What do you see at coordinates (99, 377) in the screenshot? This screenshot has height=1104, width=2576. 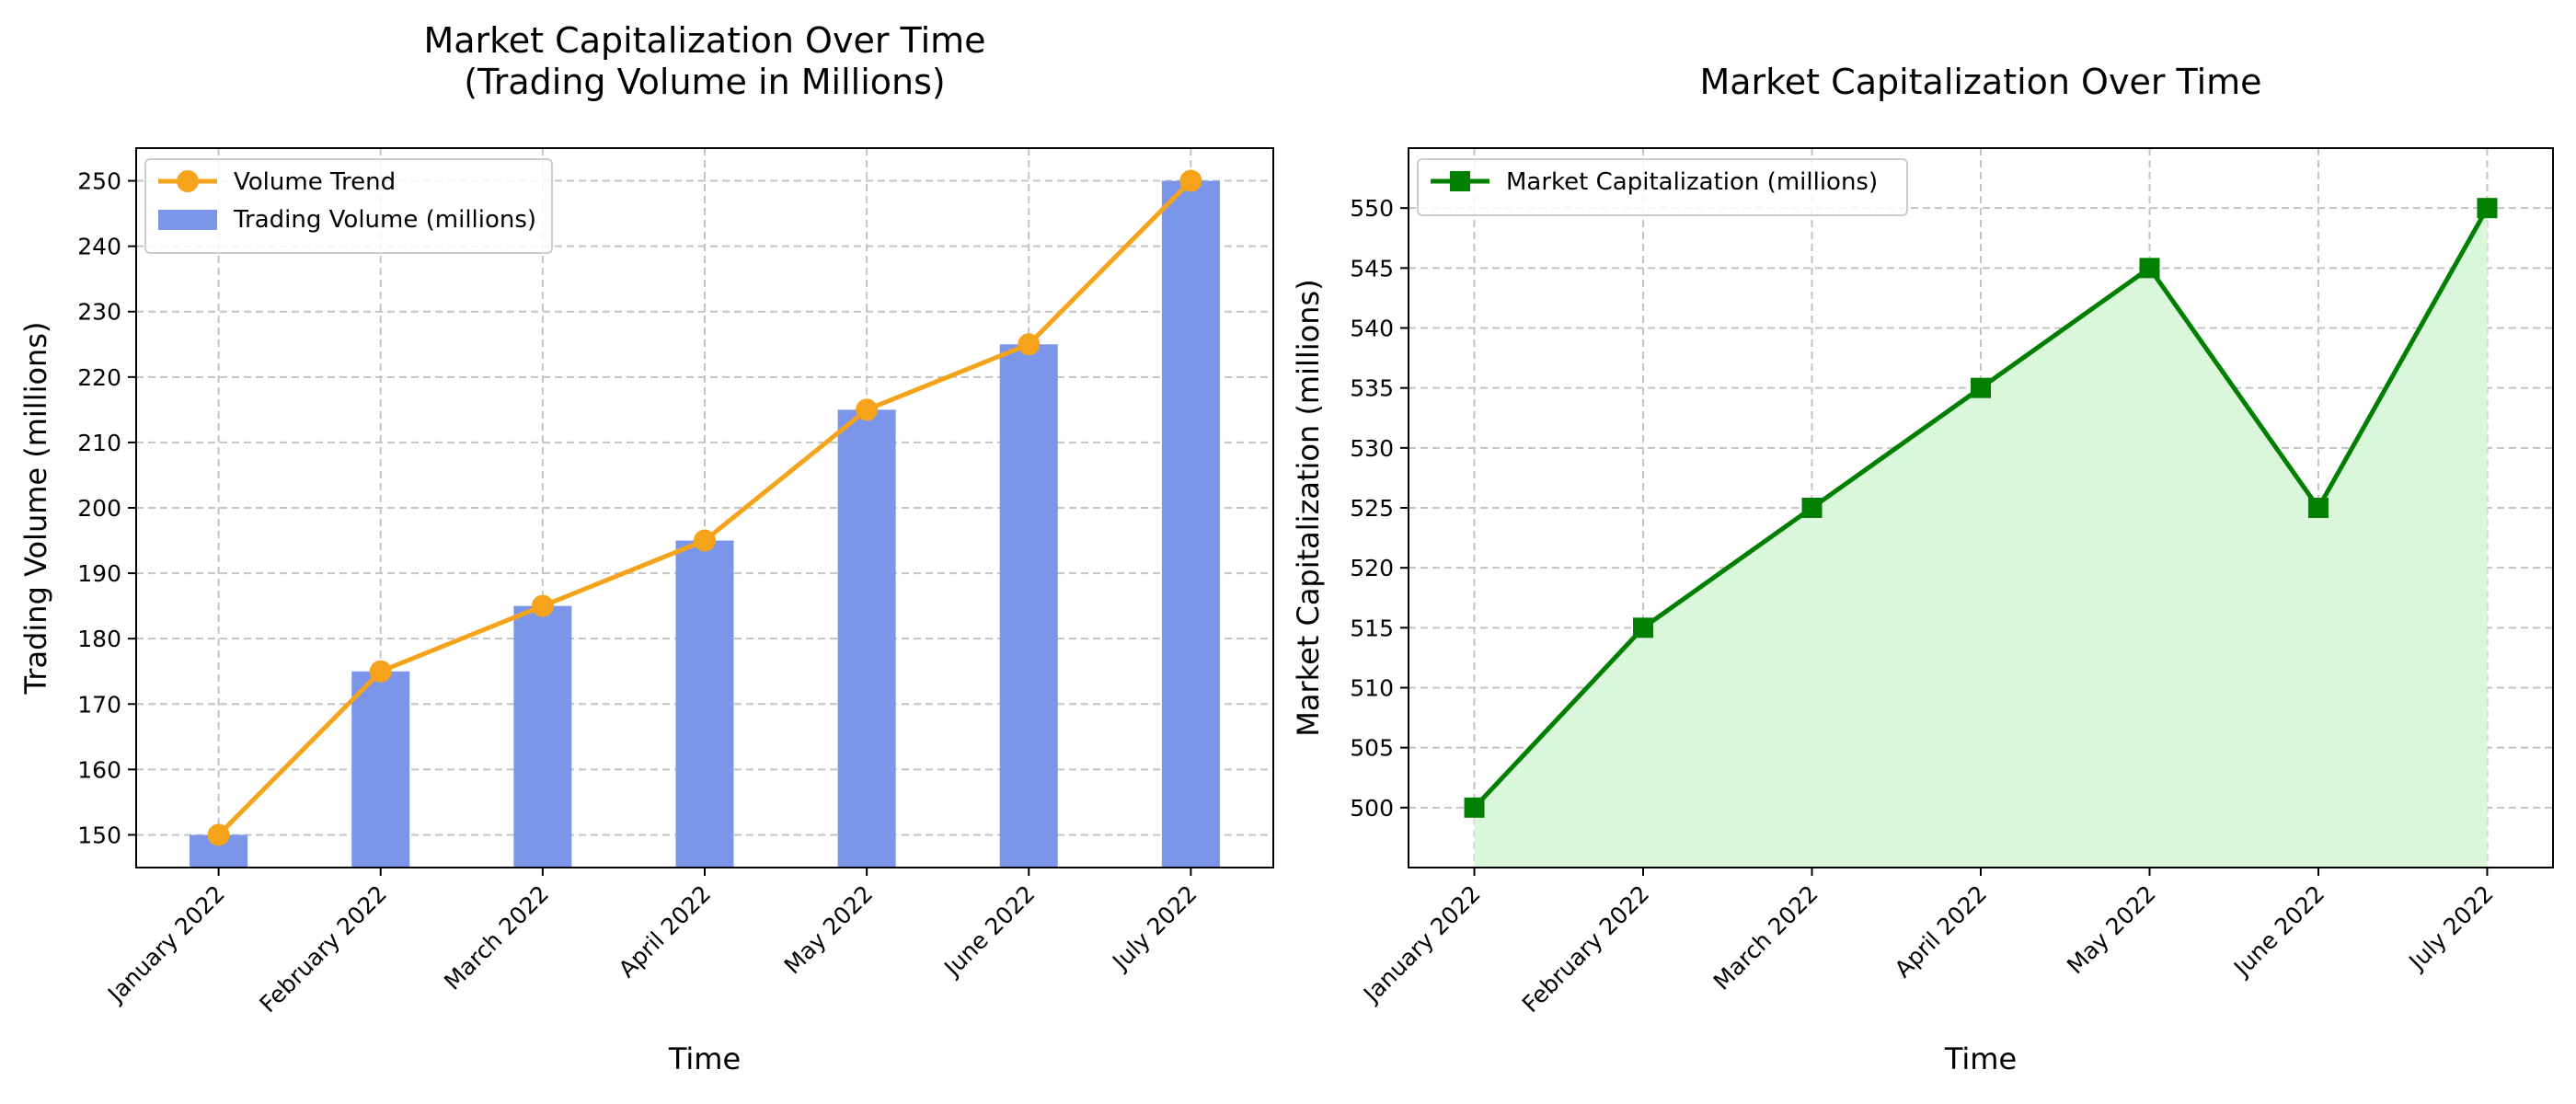 I see `y-tick-label: 220` at bounding box center [99, 377].